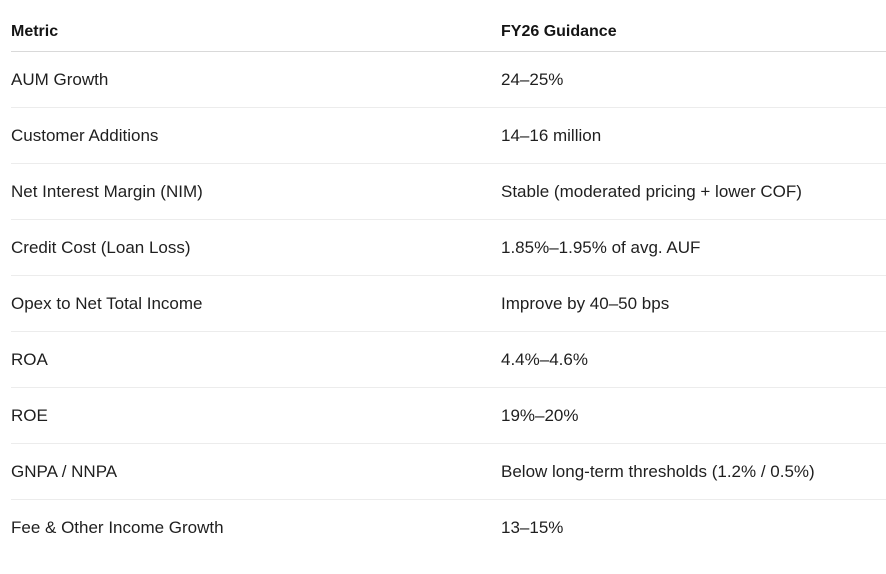 Image resolution: width=886 pixels, height=574 pixels. I want to click on metric-cell: Net Interest Margin (NIM), so click(256, 191).